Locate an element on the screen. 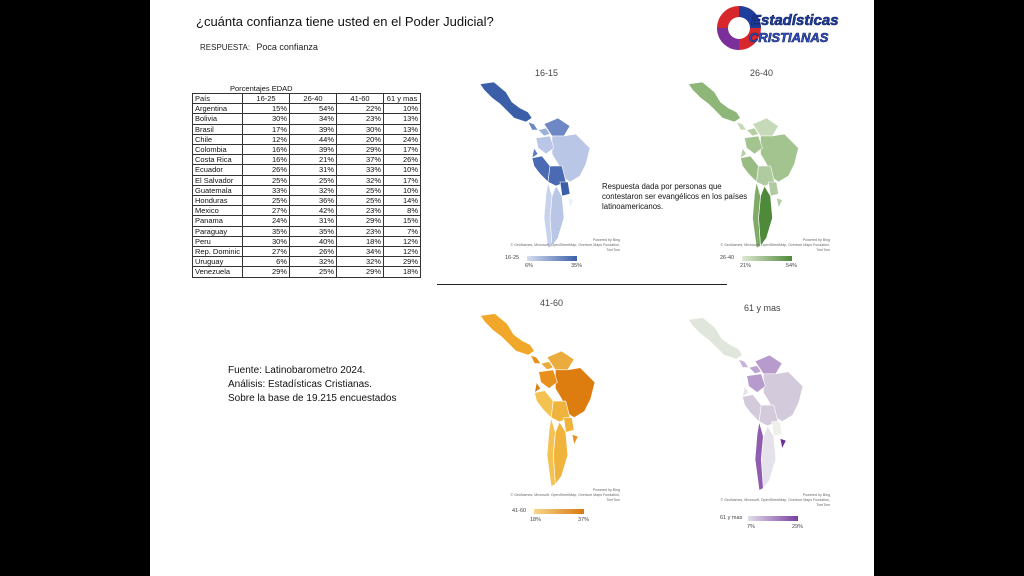 The width and height of the screenshot is (1024, 576). cell-pais: Peru is located at coordinates (217, 241).